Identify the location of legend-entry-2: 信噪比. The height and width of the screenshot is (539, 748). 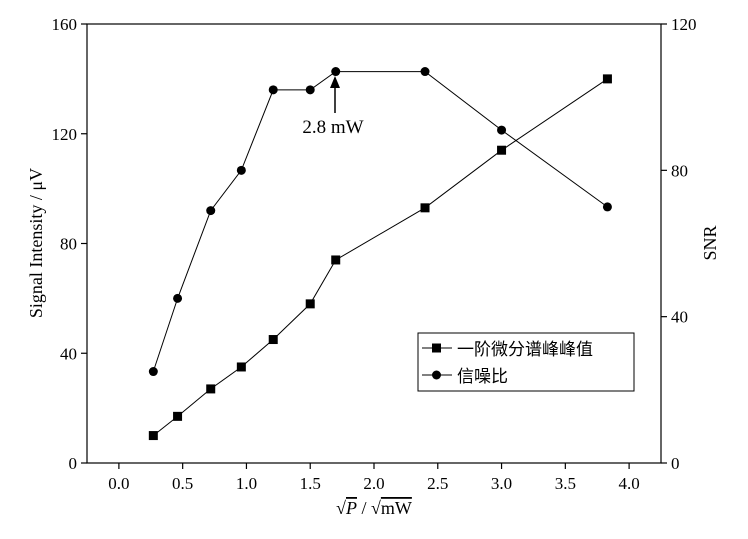
(465, 377).